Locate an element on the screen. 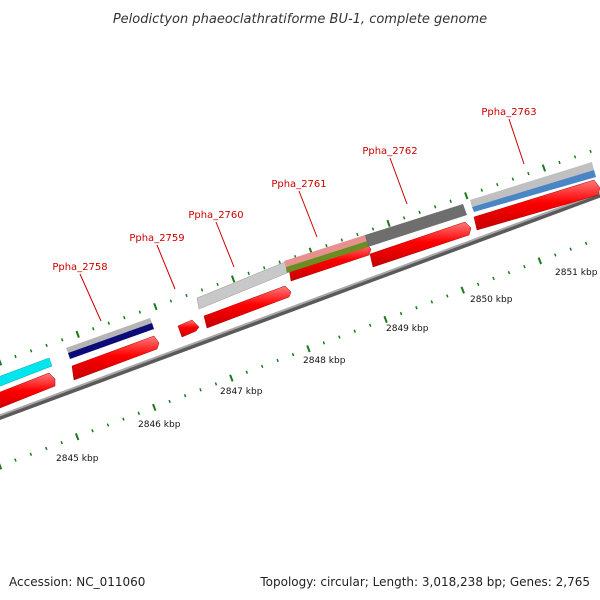  gene-label: Ppha_2760 is located at coordinates (215, 215).